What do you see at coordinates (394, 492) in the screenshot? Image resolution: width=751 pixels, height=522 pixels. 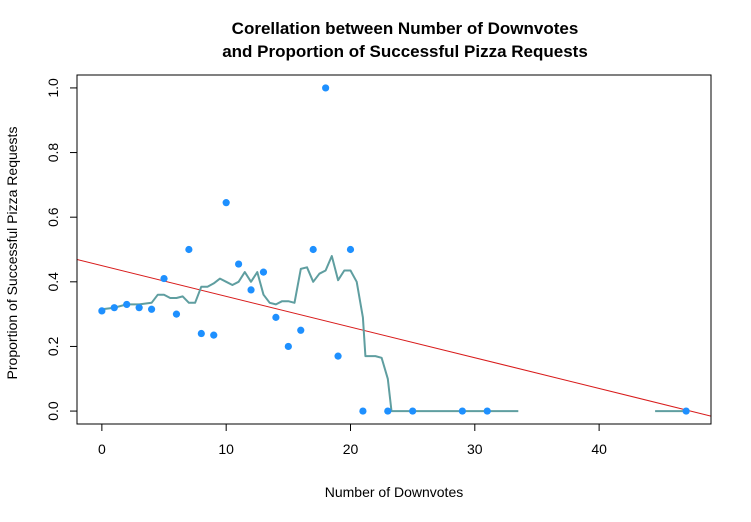 I see `x-axis-label: Number of Downvotes` at bounding box center [394, 492].